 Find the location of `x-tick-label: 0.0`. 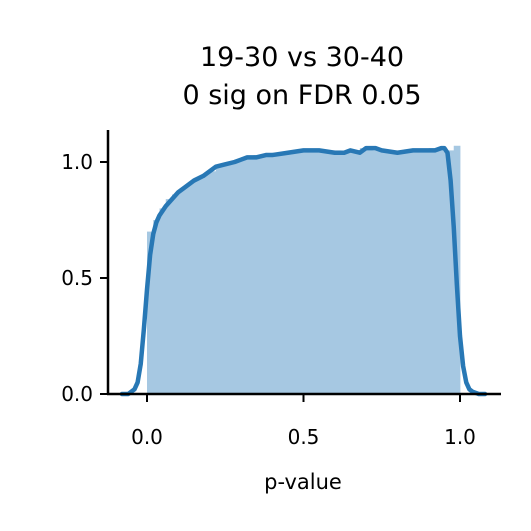

x-tick-label: 0.0 is located at coordinates (147, 437).